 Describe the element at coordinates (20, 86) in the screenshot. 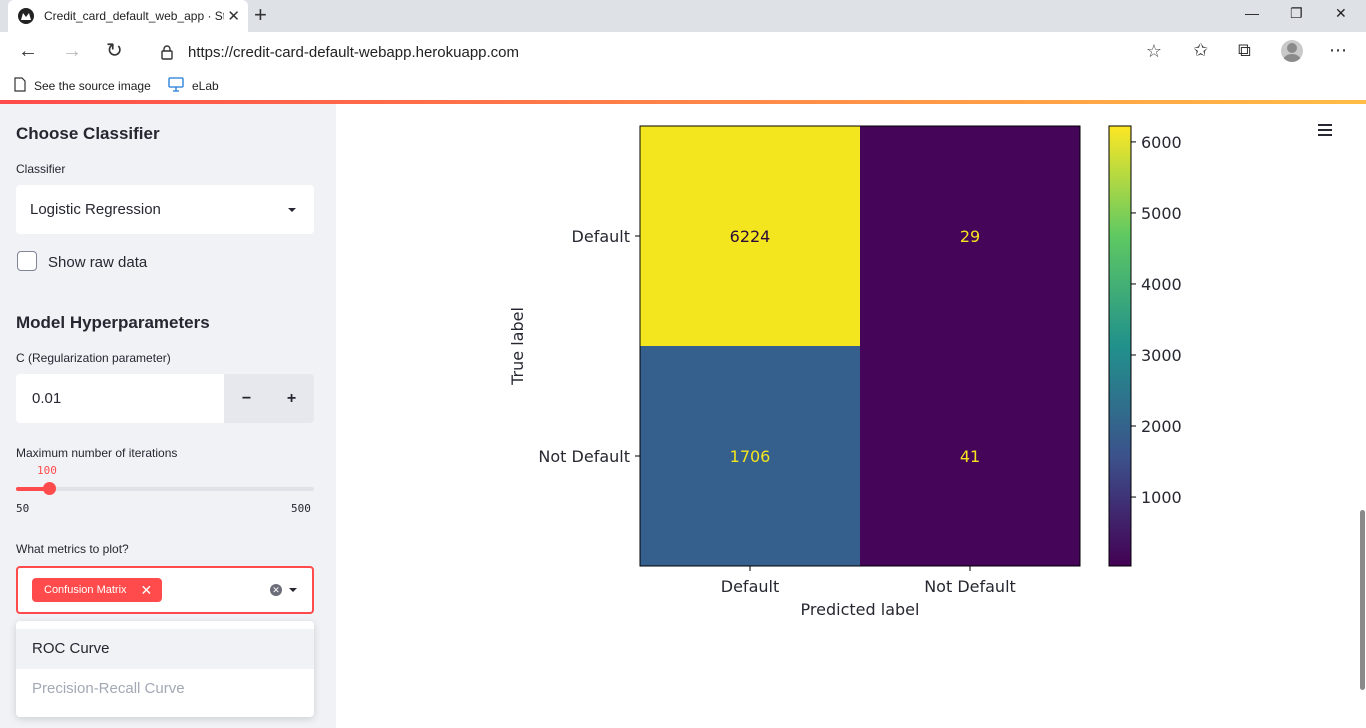

I see `page-icon` at that location.